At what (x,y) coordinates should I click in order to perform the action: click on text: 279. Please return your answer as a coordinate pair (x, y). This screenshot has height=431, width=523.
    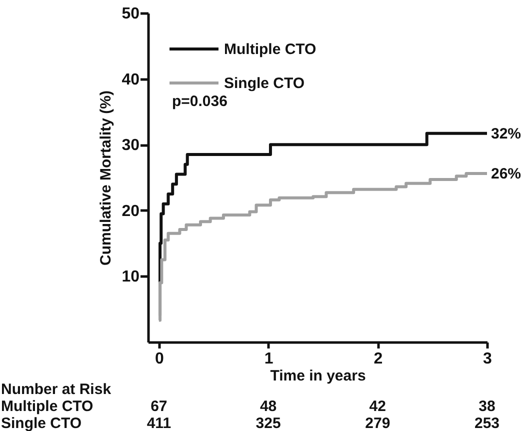
    Looking at the image, I should click on (377, 423).